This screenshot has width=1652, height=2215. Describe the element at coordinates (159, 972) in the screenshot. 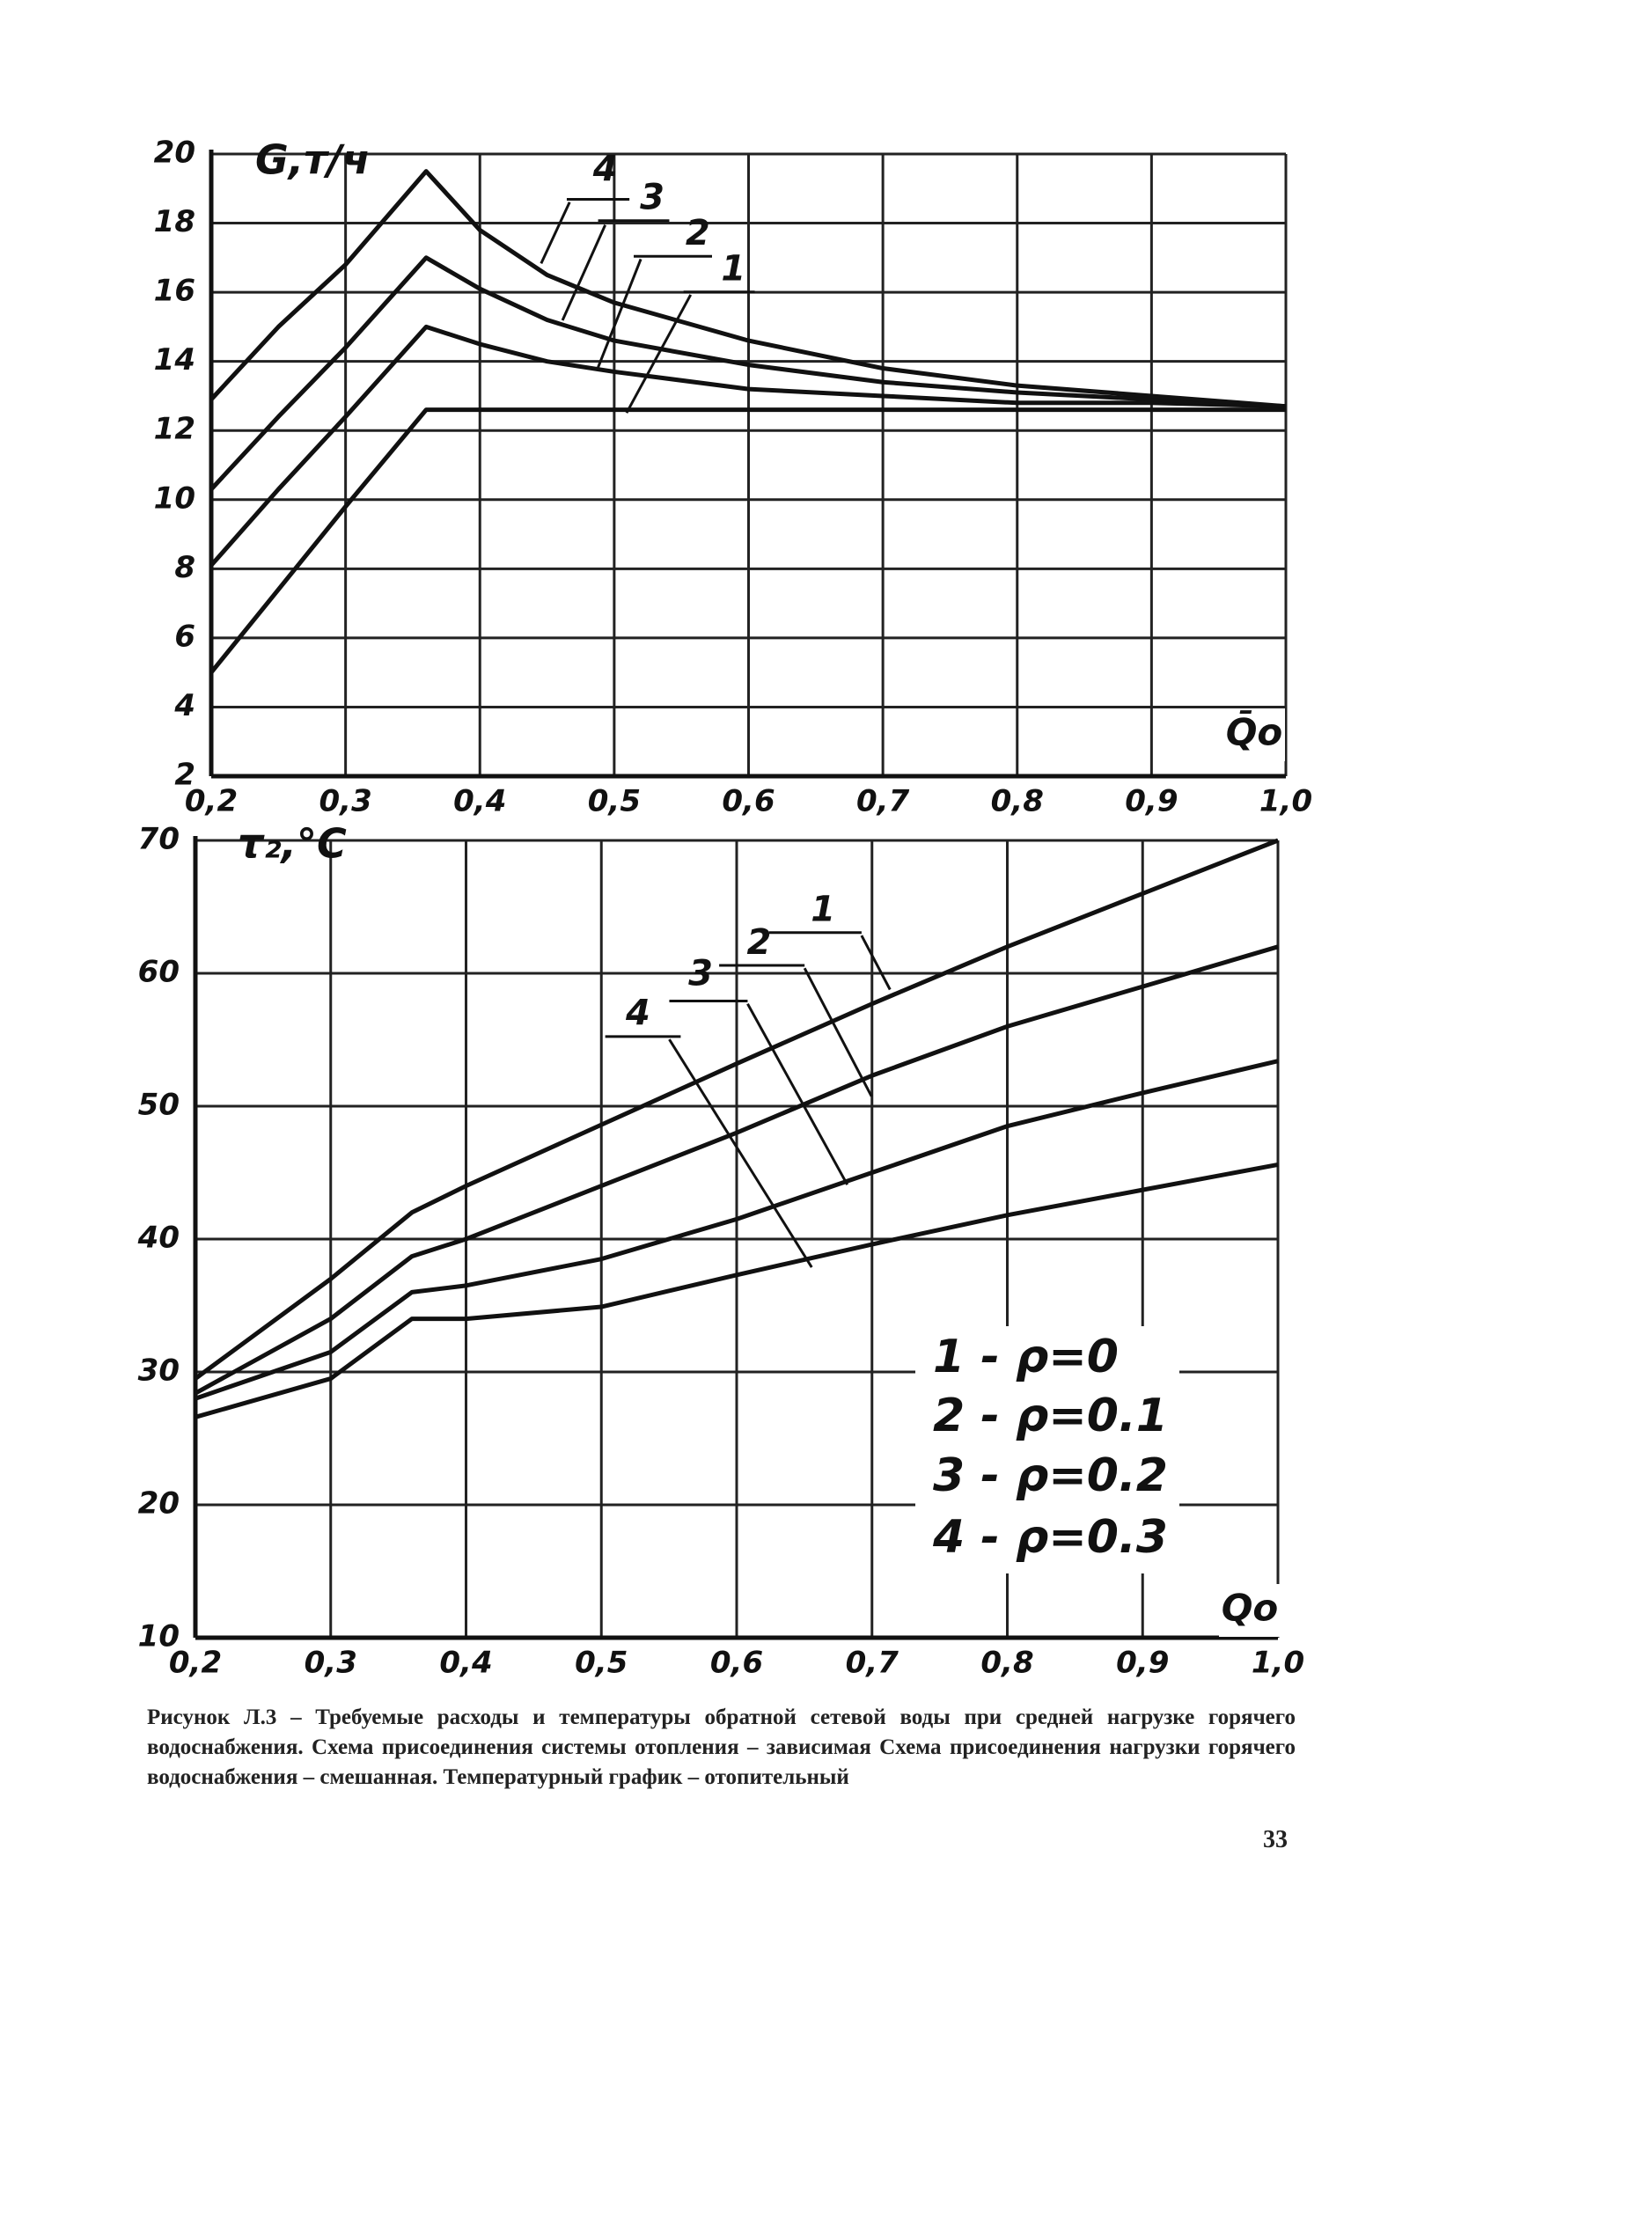

I see `y-tick-label: 60` at that location.